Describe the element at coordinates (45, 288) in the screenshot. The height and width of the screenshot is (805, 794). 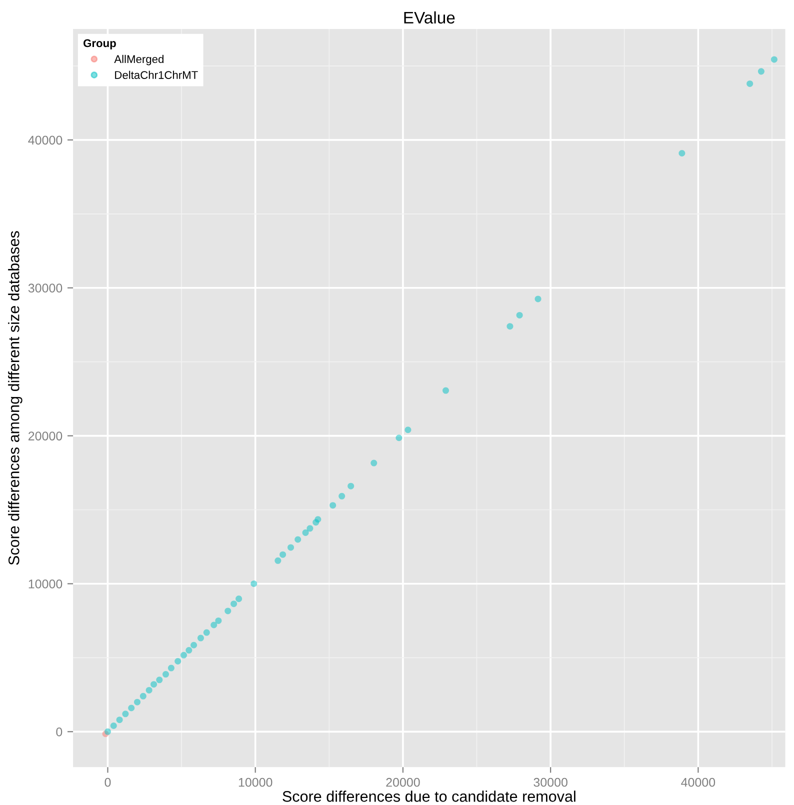
I see `y-tick-label: 30000` at that location.